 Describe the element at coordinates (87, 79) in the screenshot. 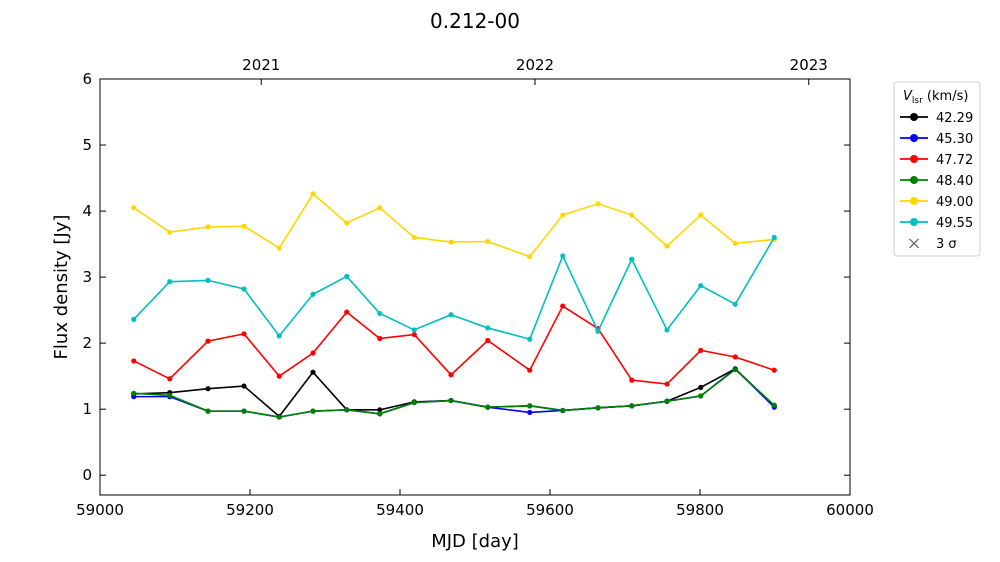

I see `y-tick-label: 6` at that location.